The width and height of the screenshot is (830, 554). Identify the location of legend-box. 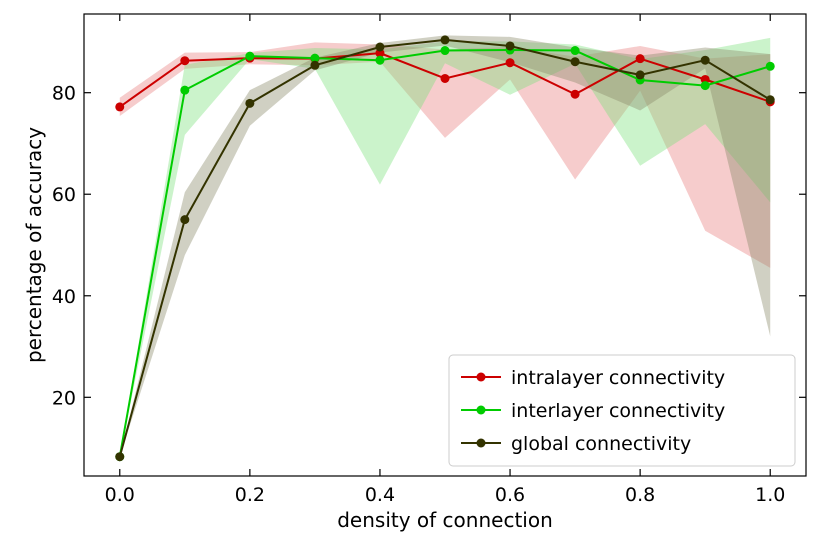
(622, 410).